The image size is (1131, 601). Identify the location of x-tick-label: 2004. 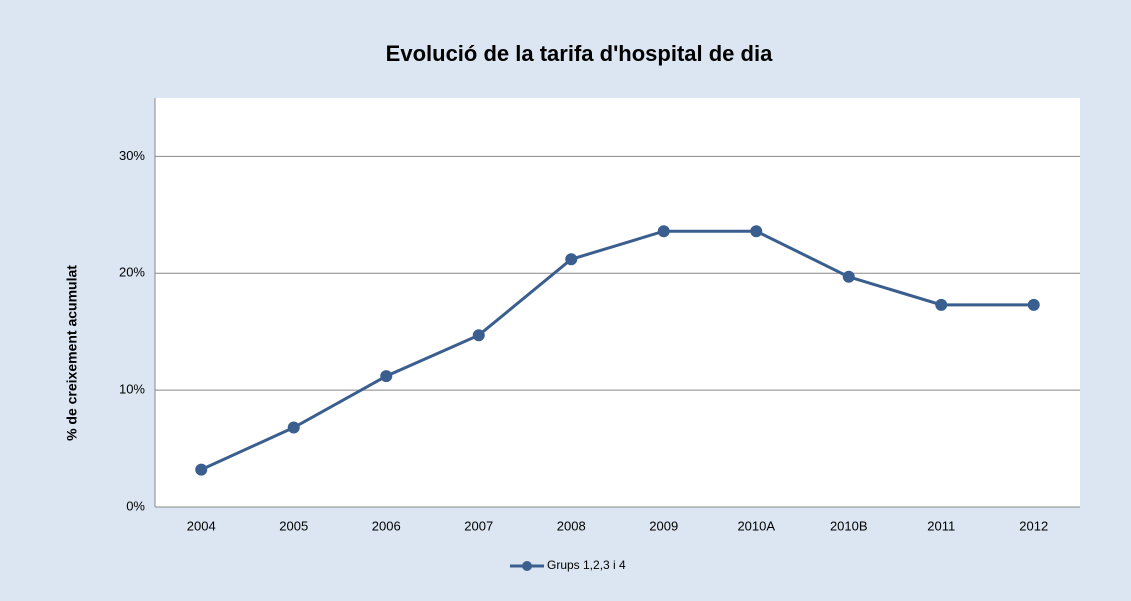
(201, 525).